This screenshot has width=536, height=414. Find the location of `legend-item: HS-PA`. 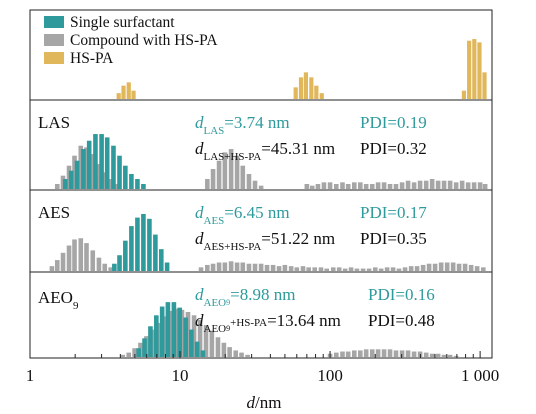

legend-item: HS-PA is located at coordinates (79, 58).